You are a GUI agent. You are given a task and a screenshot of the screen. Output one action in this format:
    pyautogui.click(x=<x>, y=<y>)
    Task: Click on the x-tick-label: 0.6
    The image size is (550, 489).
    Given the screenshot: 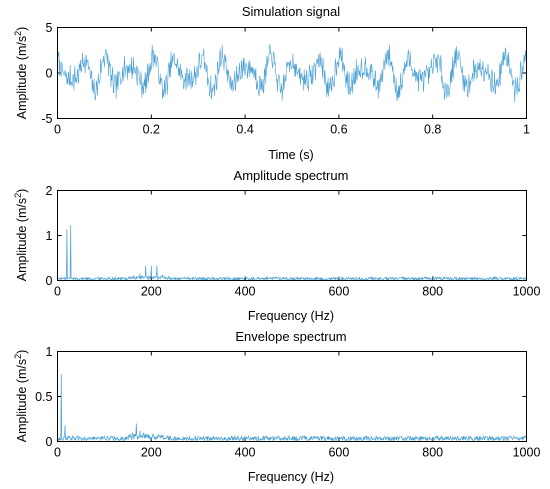 What is the action you would take?
    pyautogui.click(x=338, y=130)
    